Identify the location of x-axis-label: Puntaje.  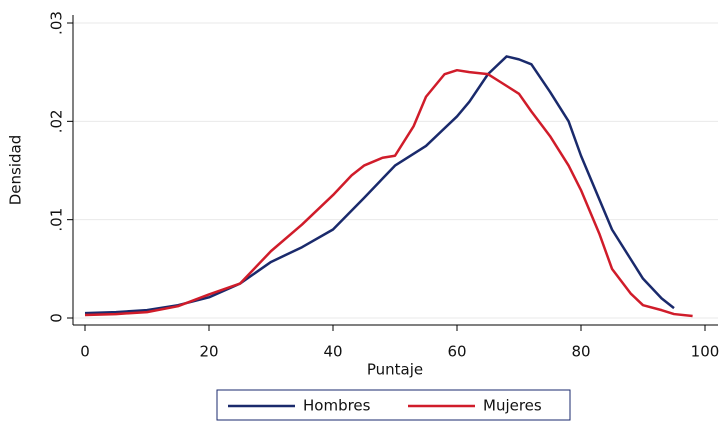
(395, 370).